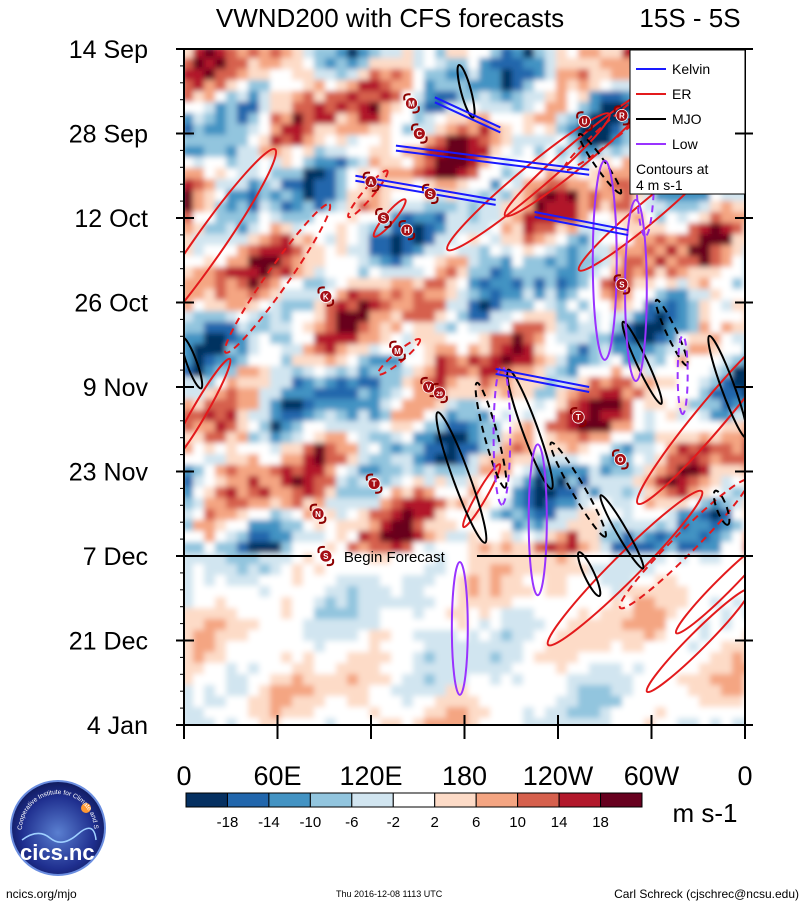 The image size is (809, 907). Describe the element at coordinates (41, 894) in the screenshot. I see `footer-site-link: ncics.org/mjo` at that location.